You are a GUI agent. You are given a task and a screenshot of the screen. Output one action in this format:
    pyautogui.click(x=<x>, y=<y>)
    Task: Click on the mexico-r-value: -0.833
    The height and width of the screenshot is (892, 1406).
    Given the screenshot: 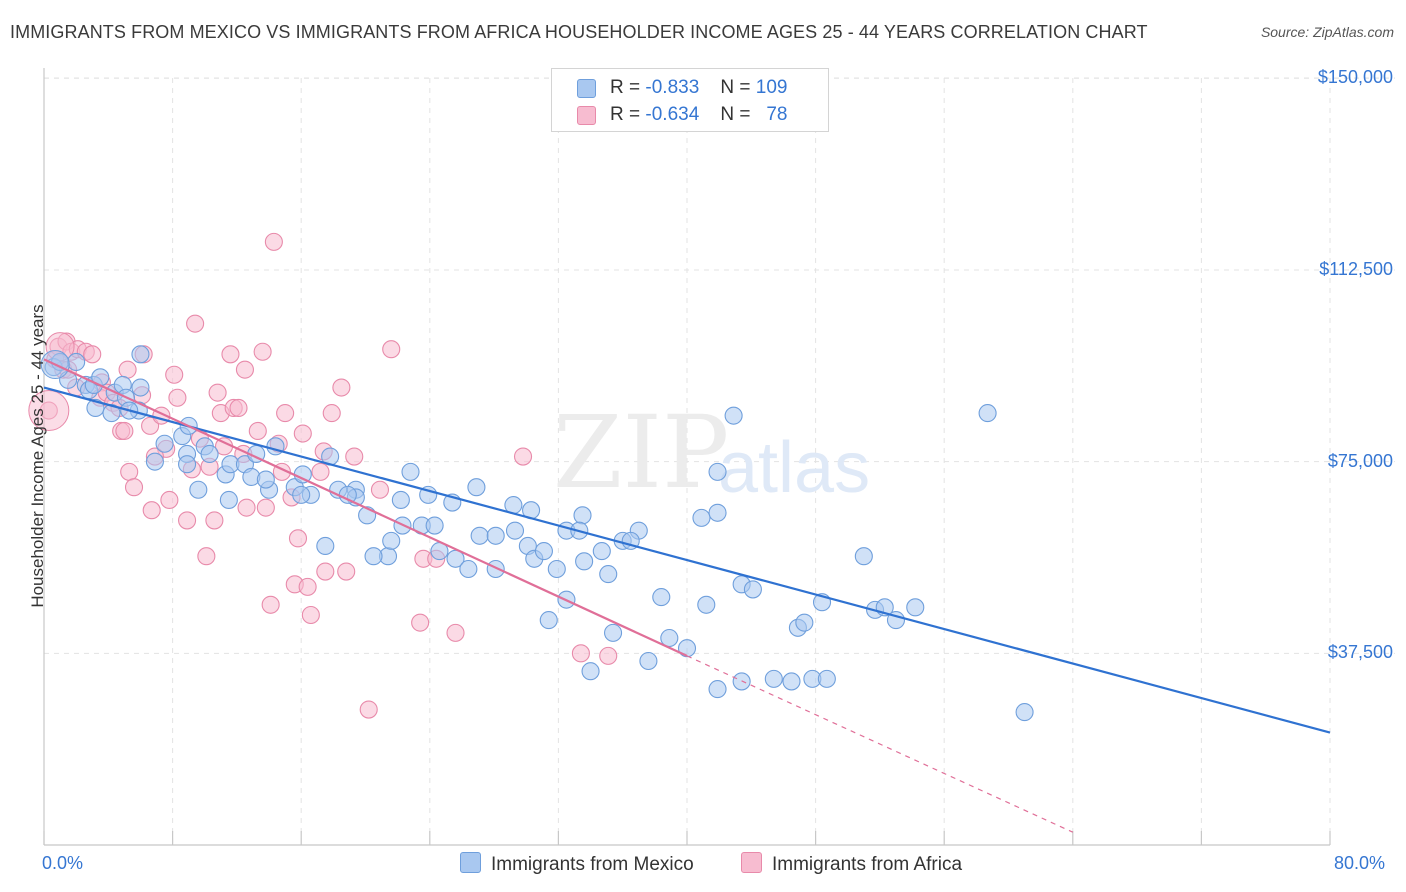 What is the action you would take?
    pyautogui.click(x=672, y=87)
    